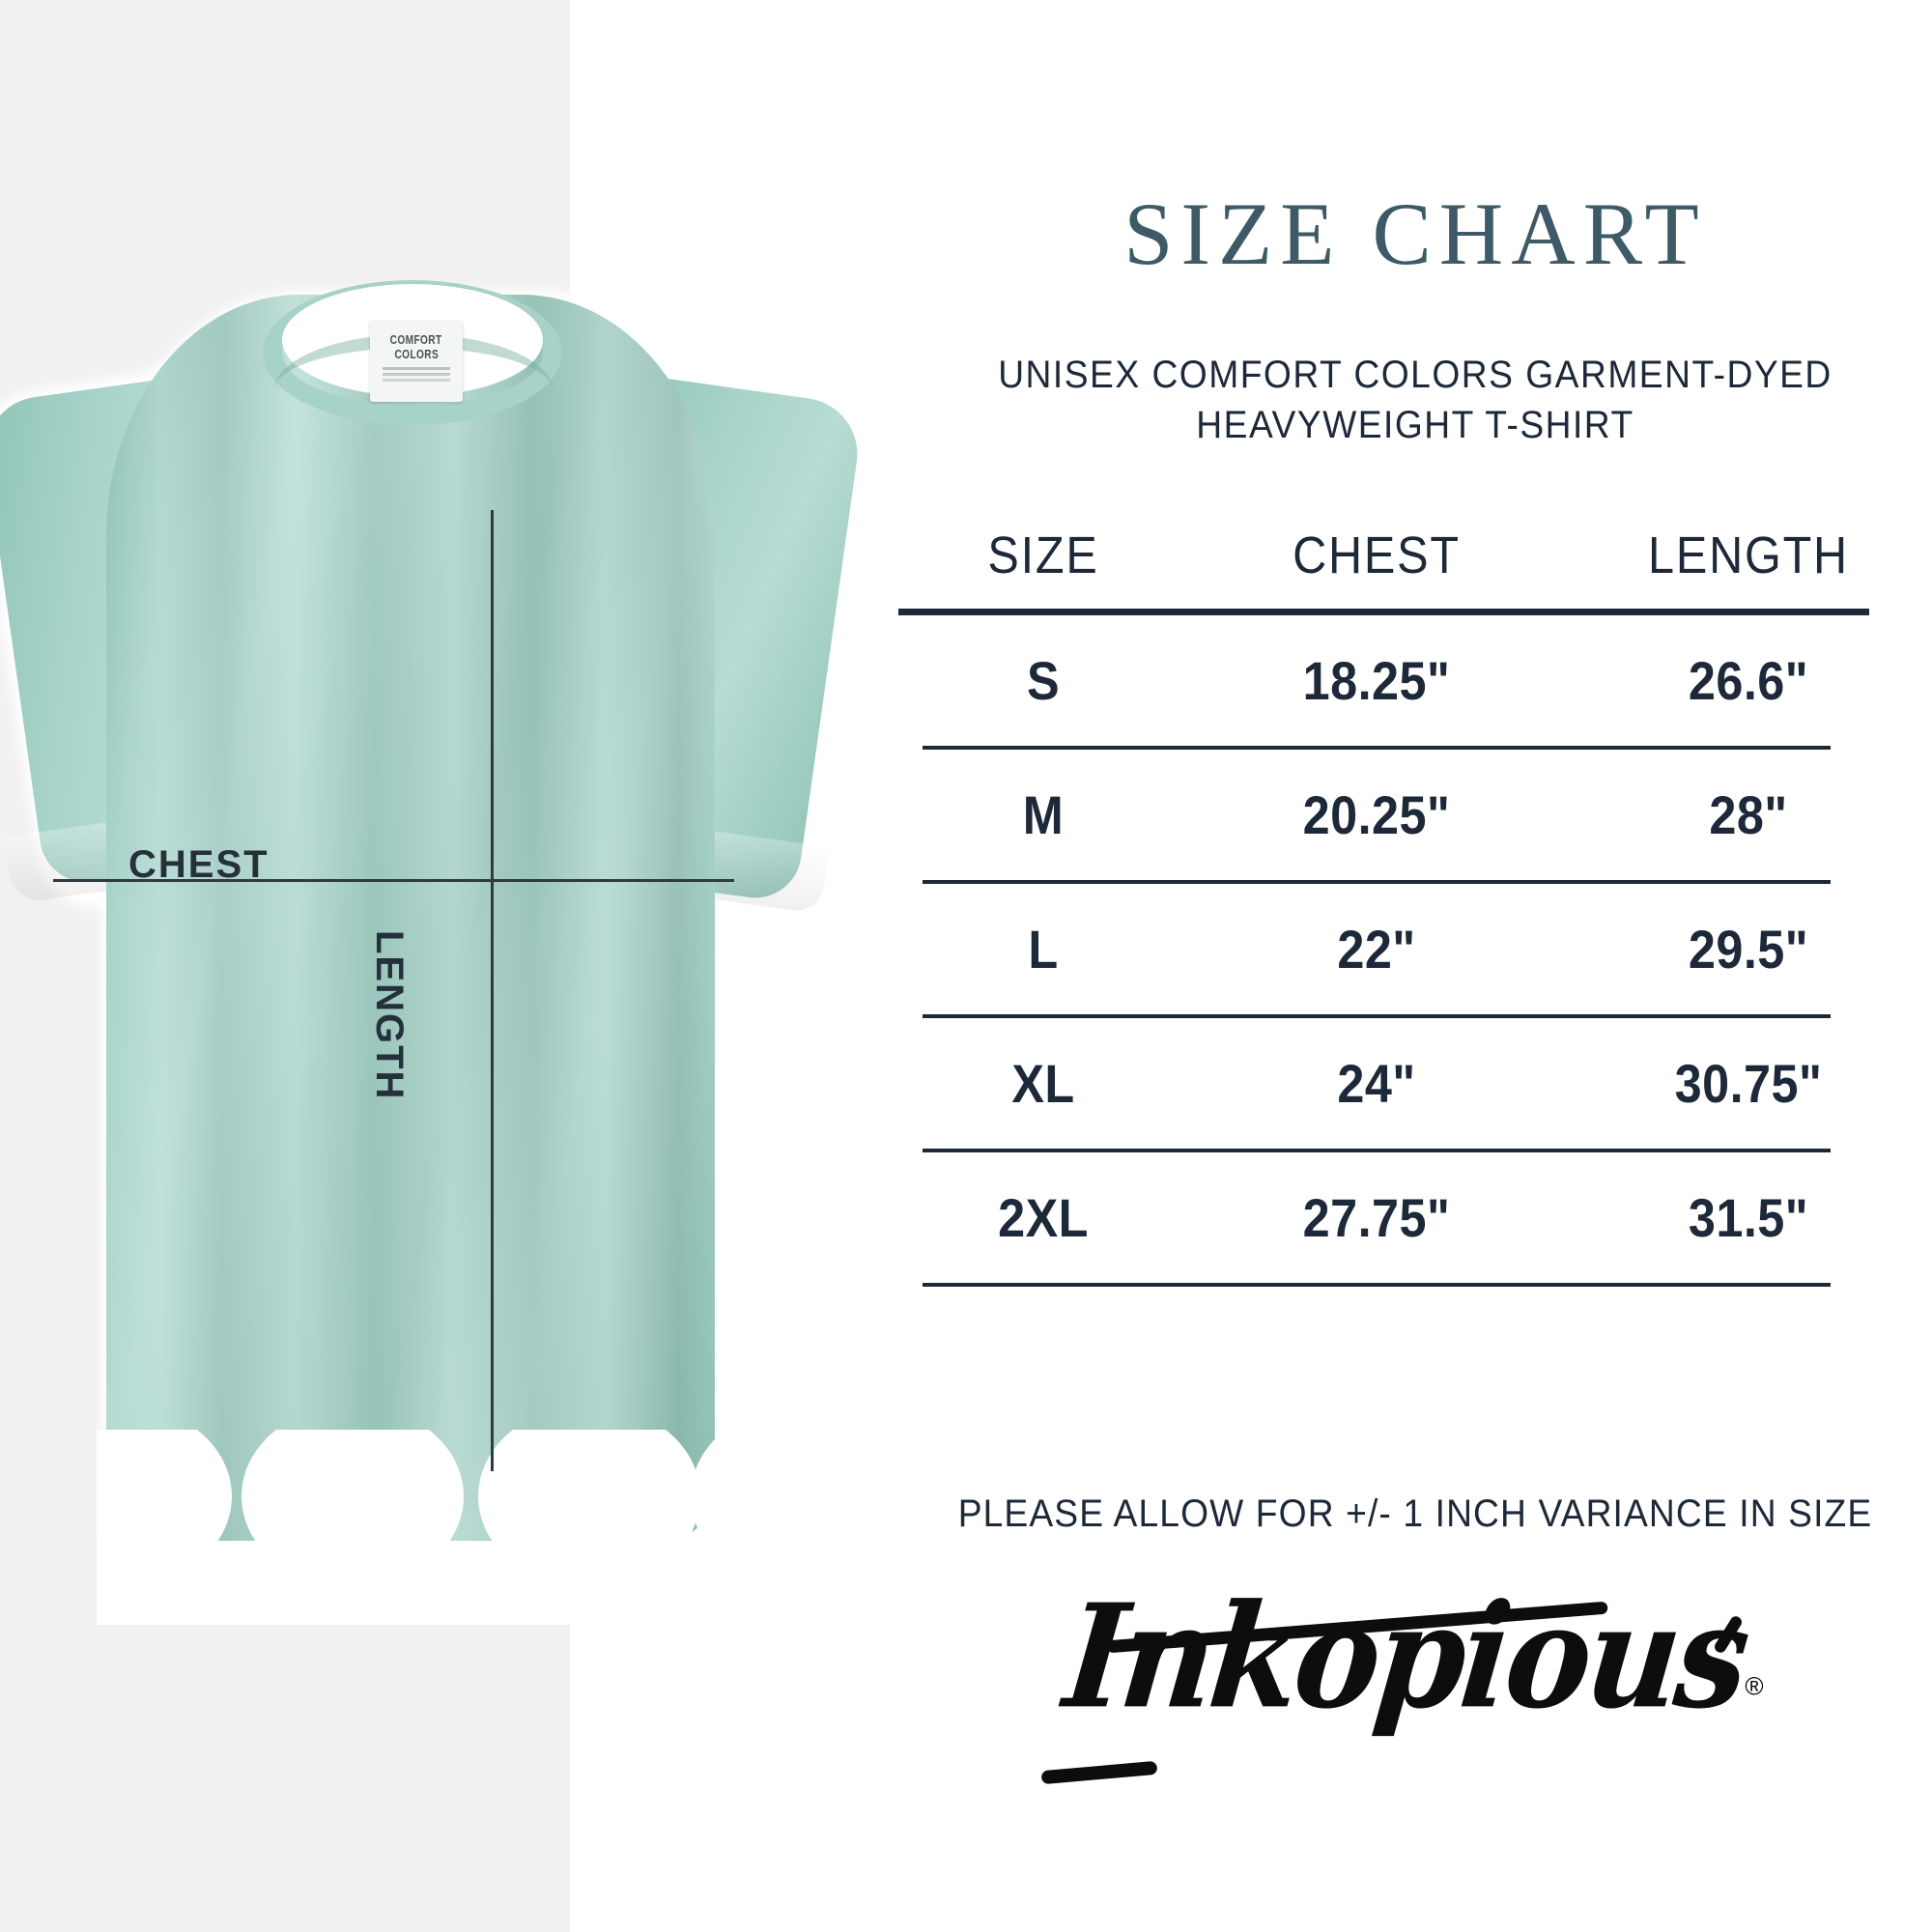  What do you see at coordinates (199, 864) in the screenshot?
I see `chest-measure-label: CHEST` at bounding box center [199, 864].